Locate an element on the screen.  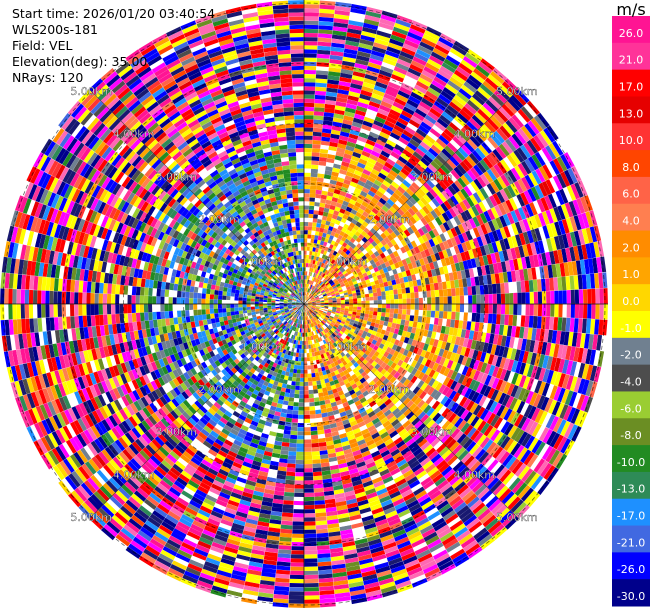
colorbar-tick-label: 26.0 is located at coordinates (631, 33).